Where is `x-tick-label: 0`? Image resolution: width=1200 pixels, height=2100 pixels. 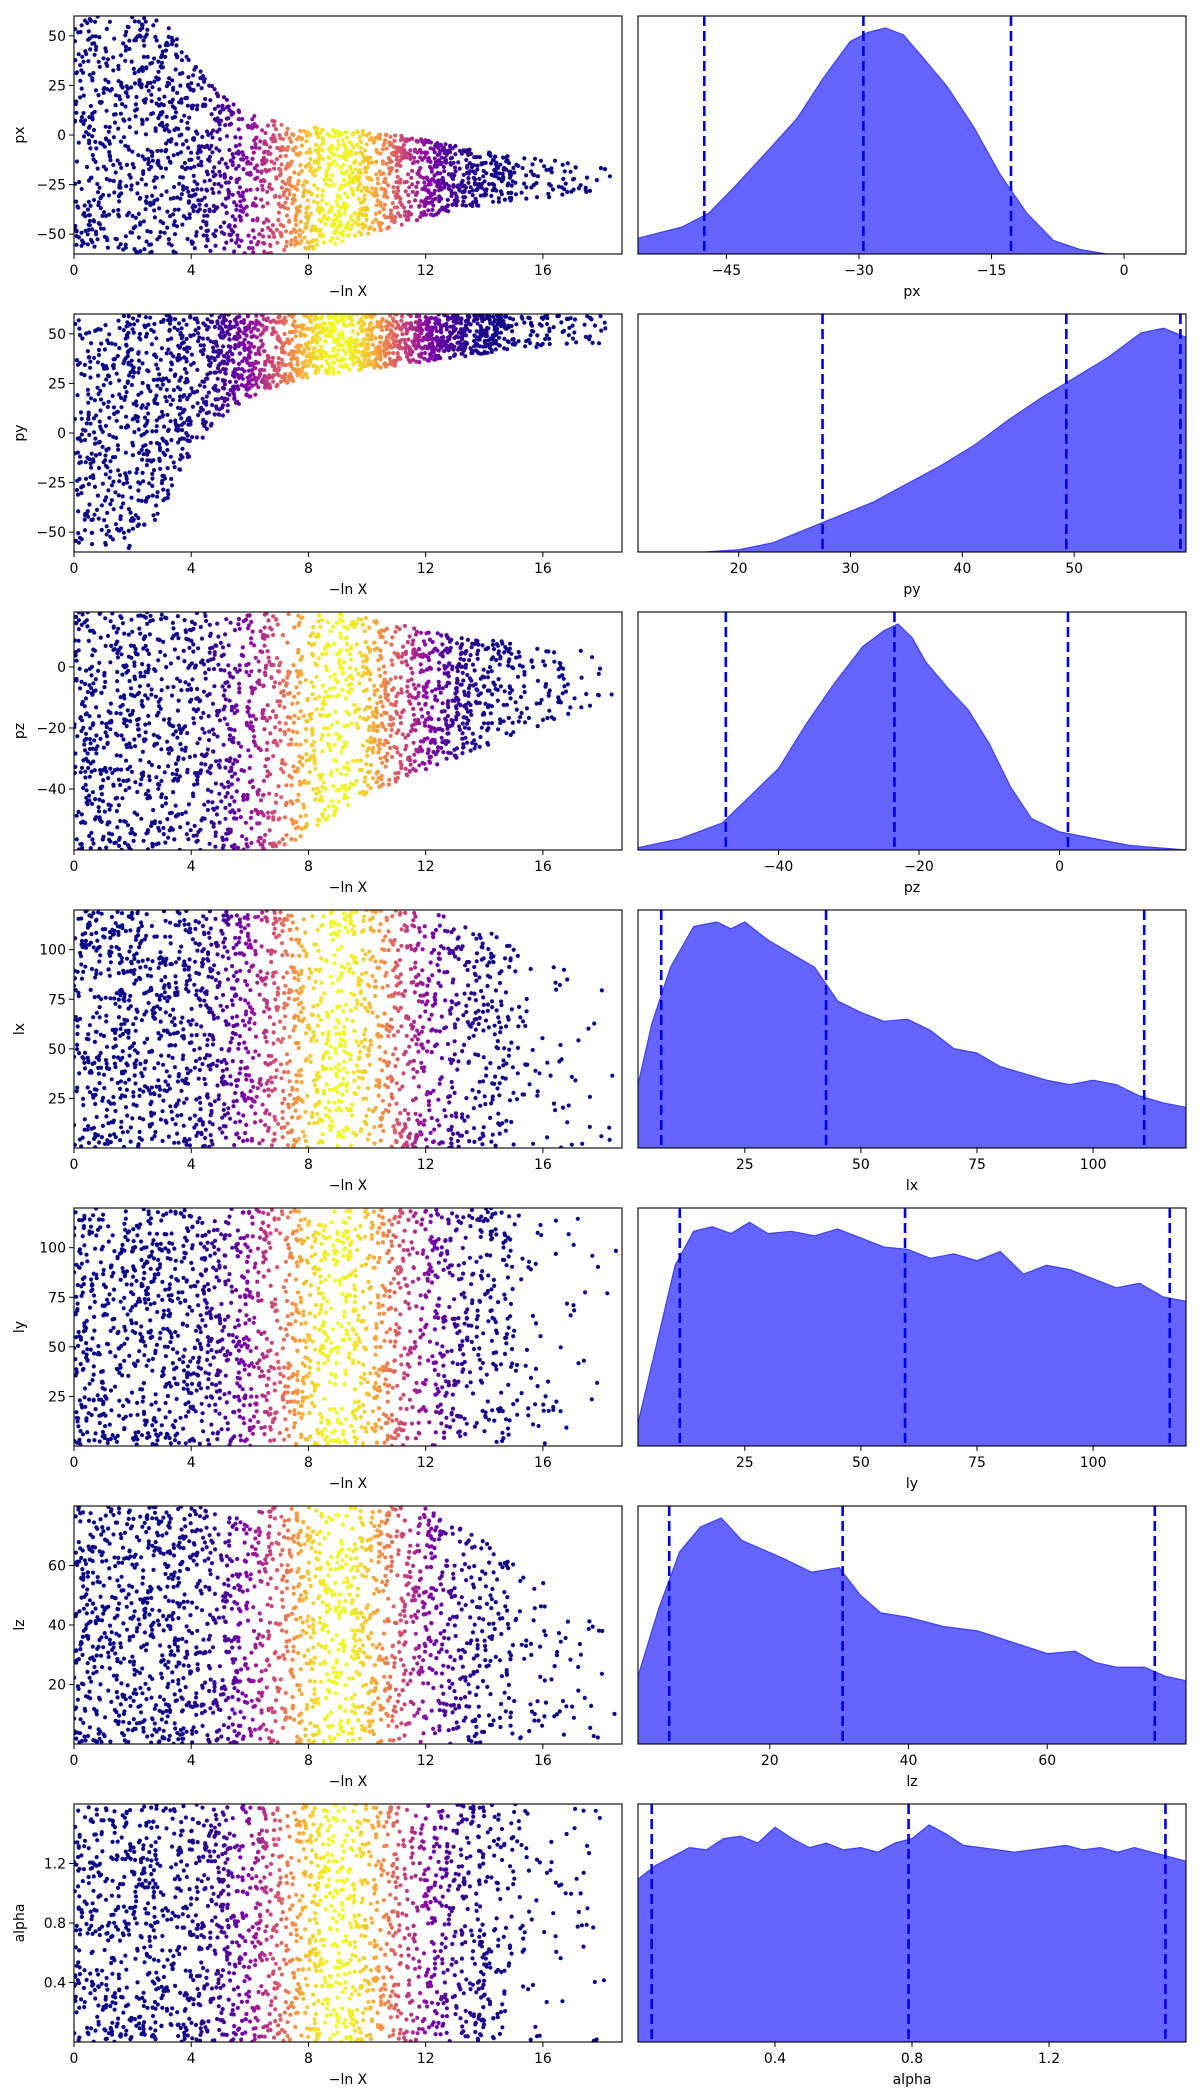
x-tick-label: 0 is located at coordinates (1124, 271).